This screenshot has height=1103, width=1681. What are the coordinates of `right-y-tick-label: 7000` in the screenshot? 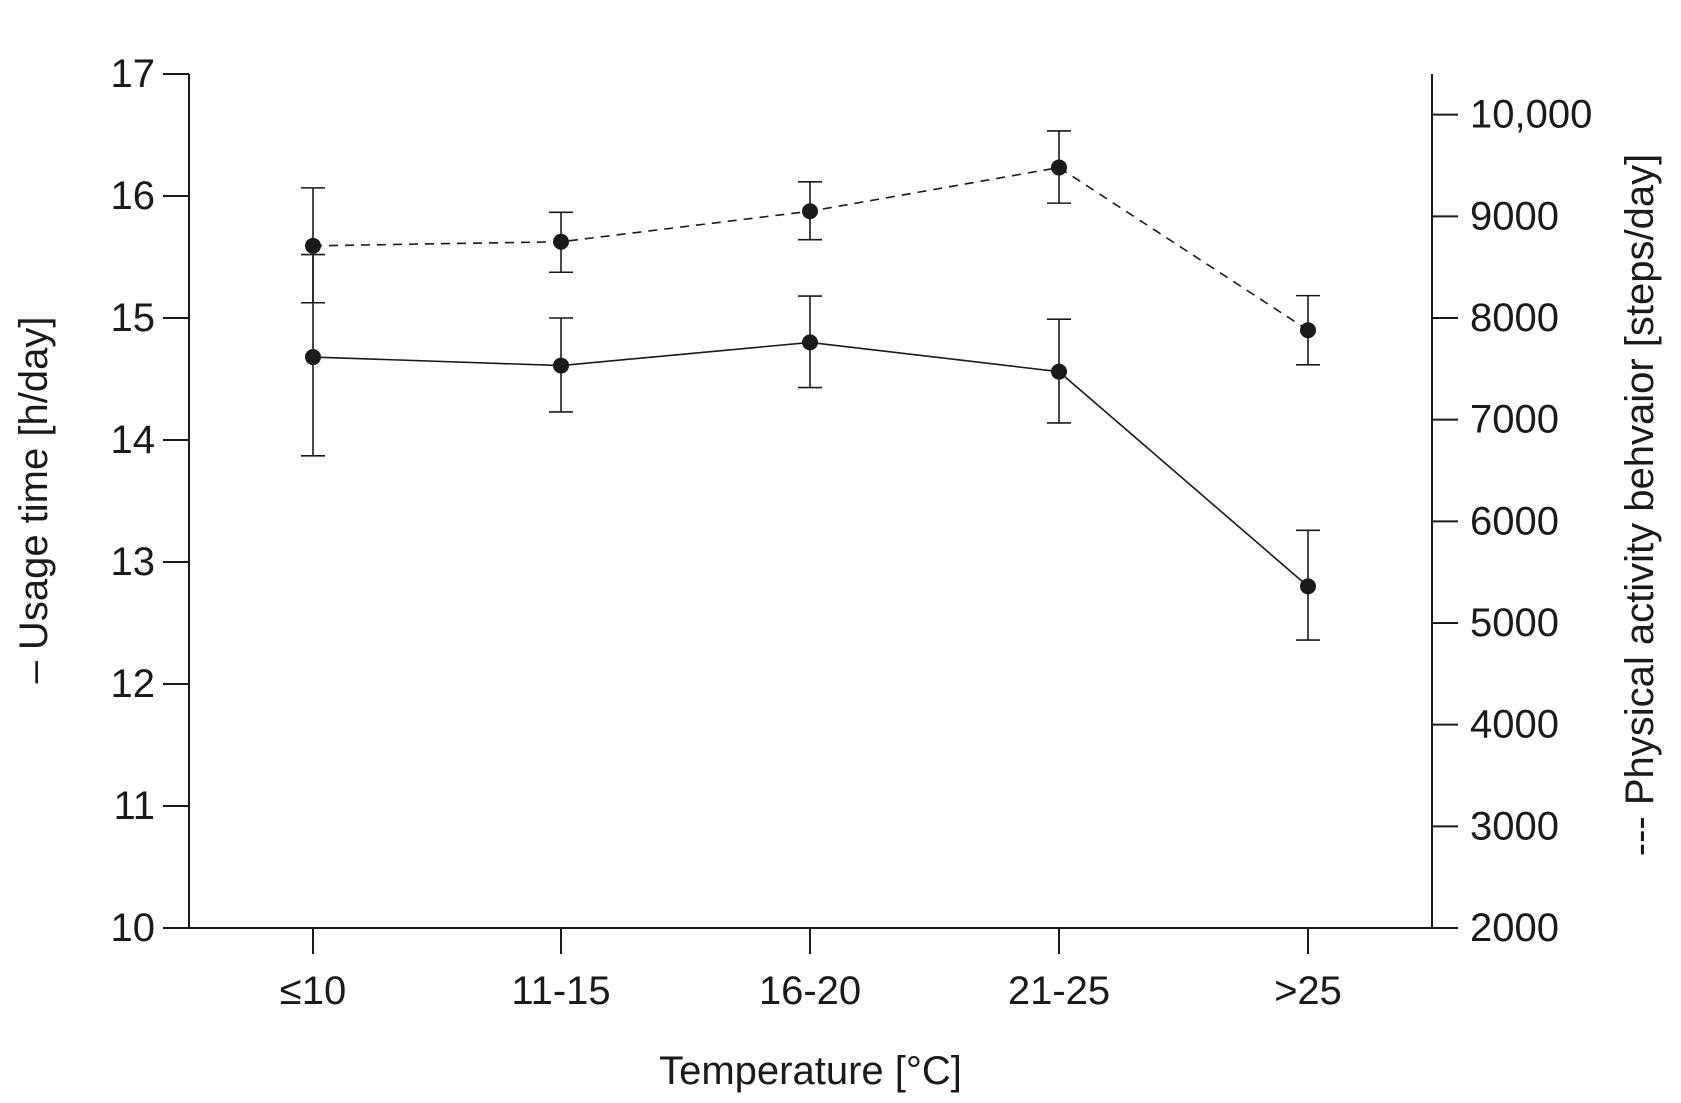 It's located at (1514, 420).